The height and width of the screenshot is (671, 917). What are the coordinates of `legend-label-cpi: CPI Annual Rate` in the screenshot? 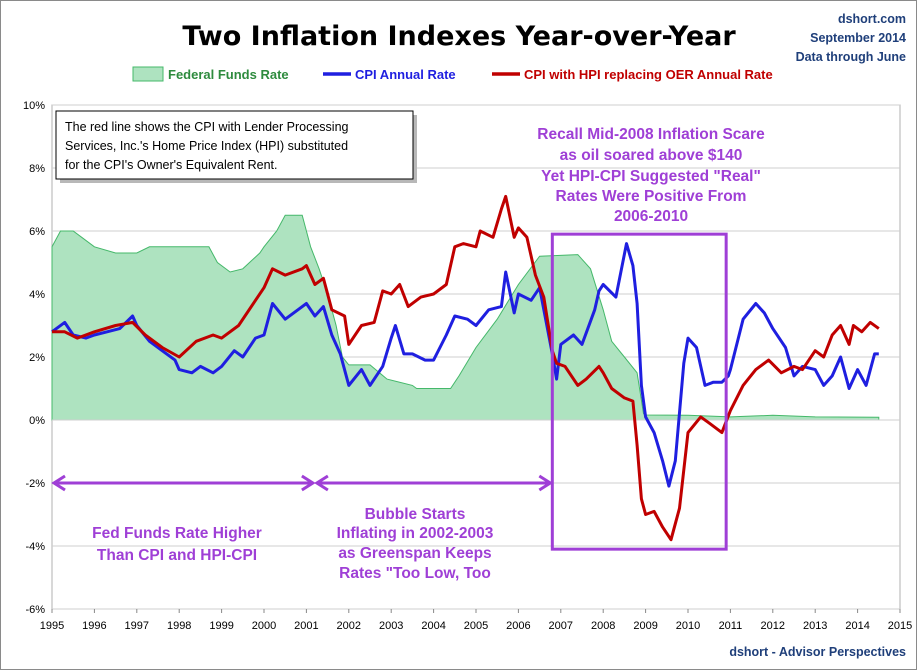 It's located at (405, 74).